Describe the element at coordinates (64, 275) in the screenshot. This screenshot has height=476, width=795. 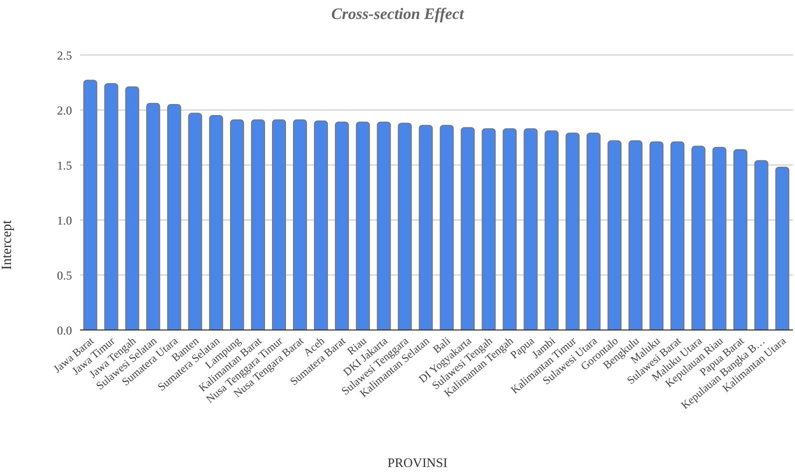
I see `y-tick-label: 0.5` at that location.